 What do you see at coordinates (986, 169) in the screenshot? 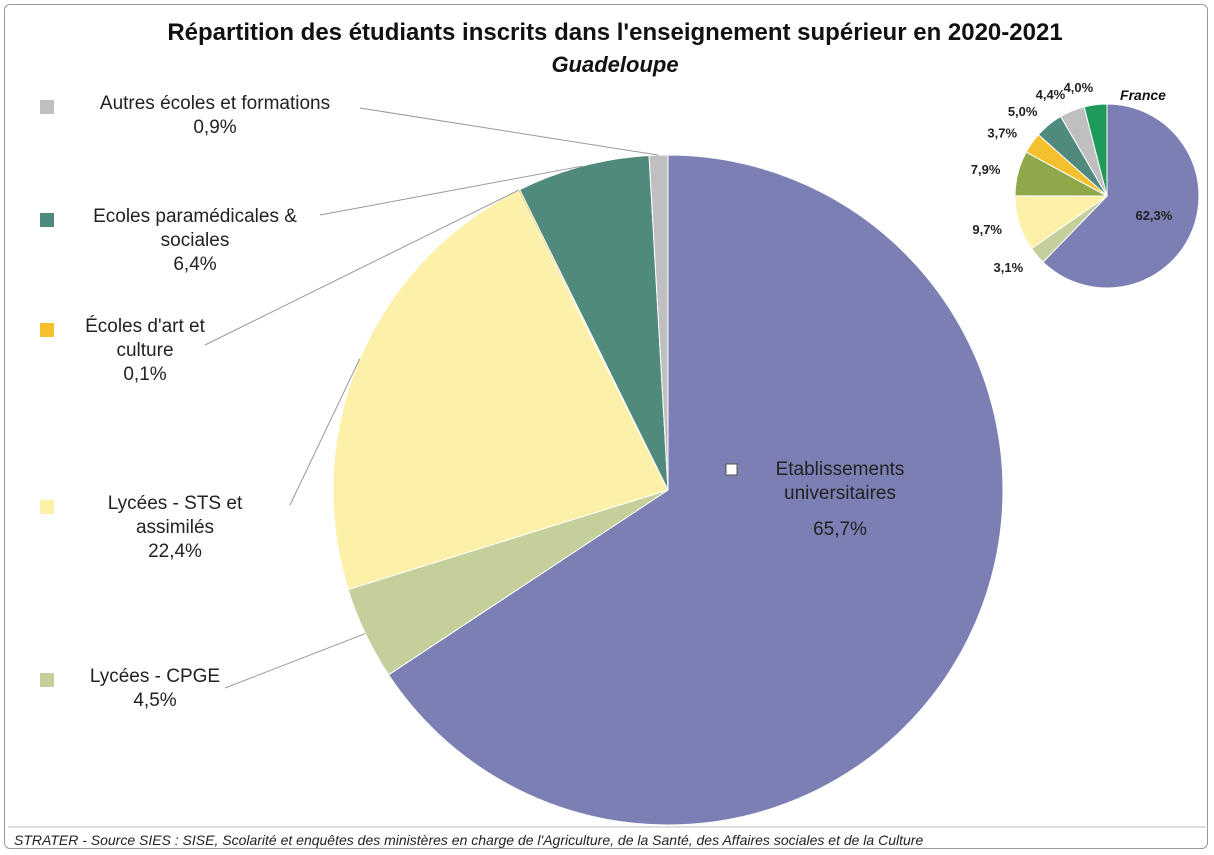
I see `value-label: 7,9%` at bounding box center [986, 169].